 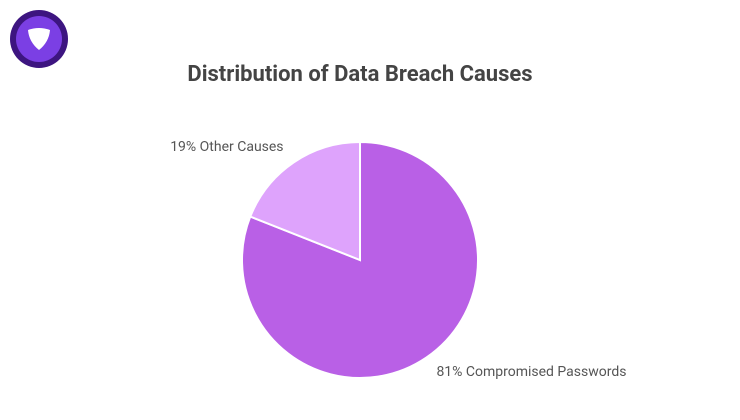 I want to click on slice-label: 81% Compromised Passwords, so click(x=531, y=372).